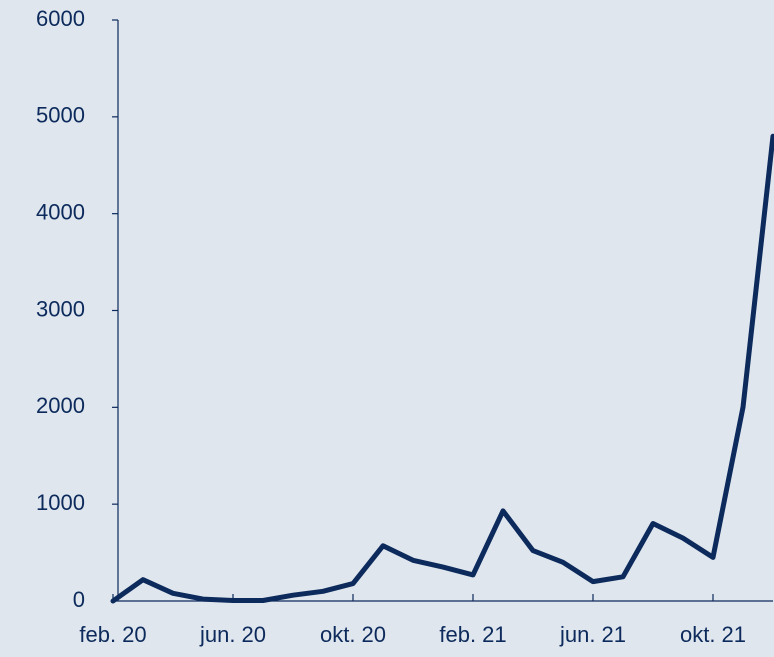 The image size is (774, 657). Describe the element at coordinates (713, 634) in the screenshot. I see `x-tick-label: okt. 21` at that location.